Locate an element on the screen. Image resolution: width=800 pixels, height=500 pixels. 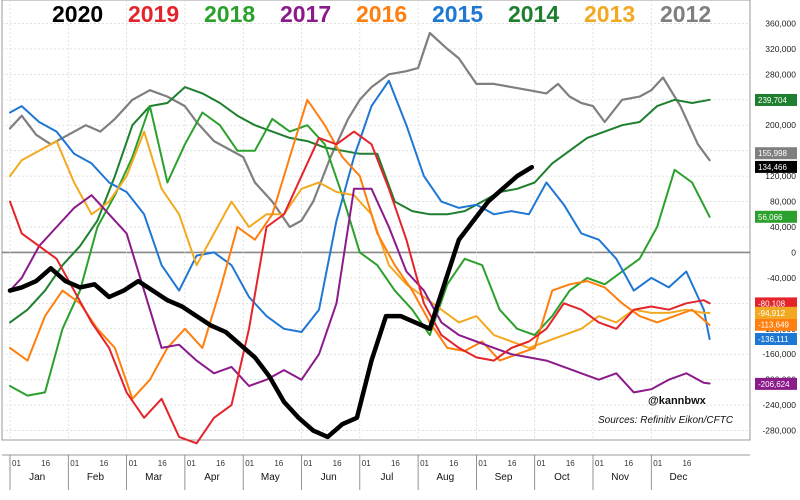
legend-item-2017: 2017 is located at coordinates (305, 14).